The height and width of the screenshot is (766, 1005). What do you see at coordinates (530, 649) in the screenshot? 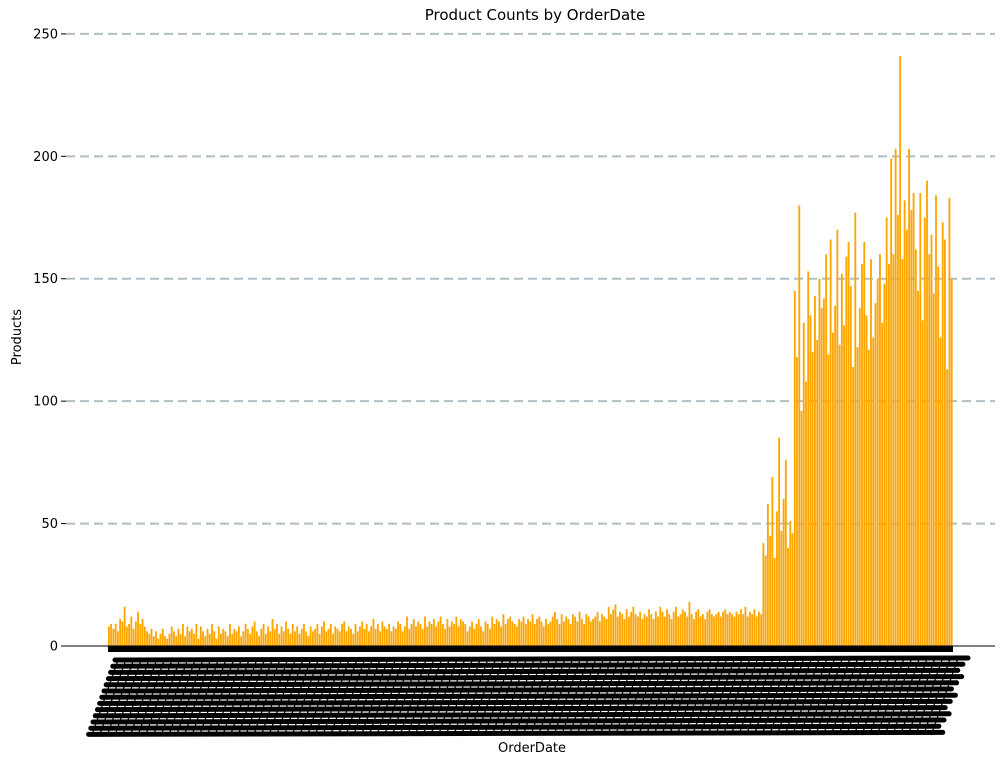
I see `x-tick-marks` at bounding box center [530, 649].